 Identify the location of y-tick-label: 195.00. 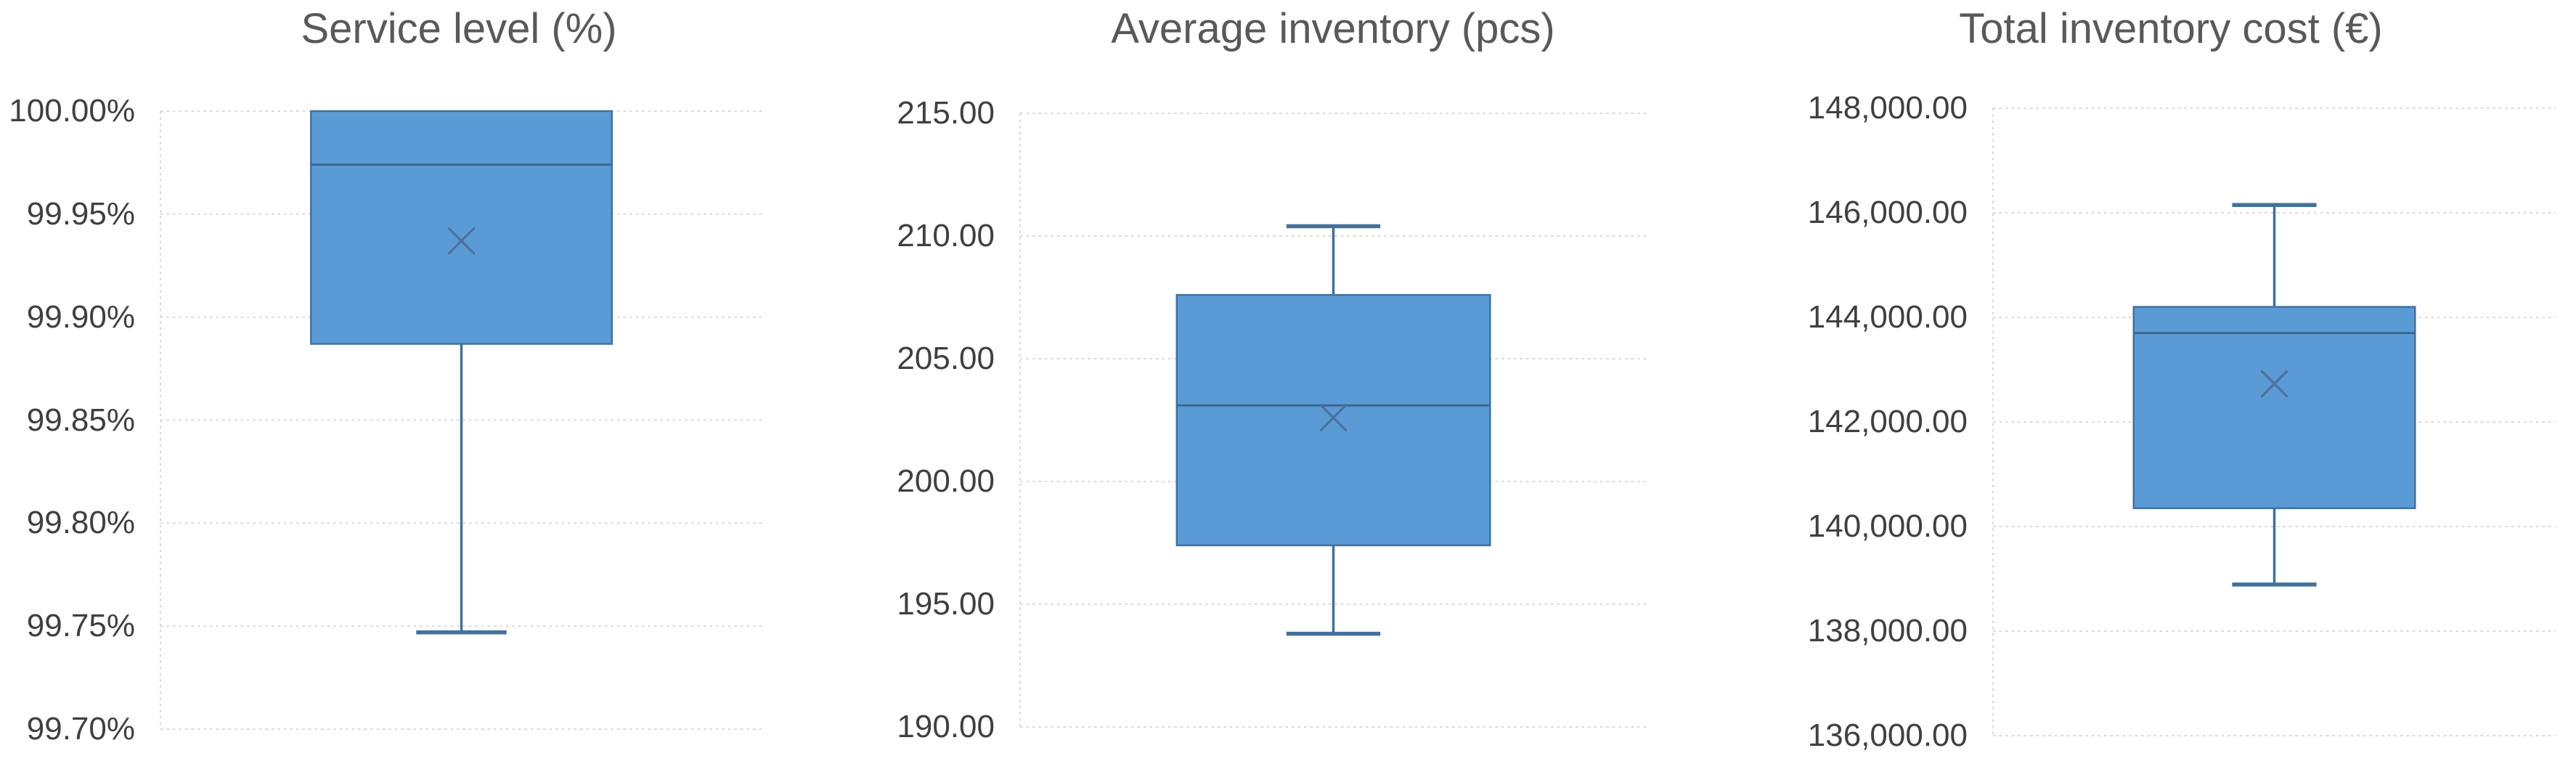
(946, 604).